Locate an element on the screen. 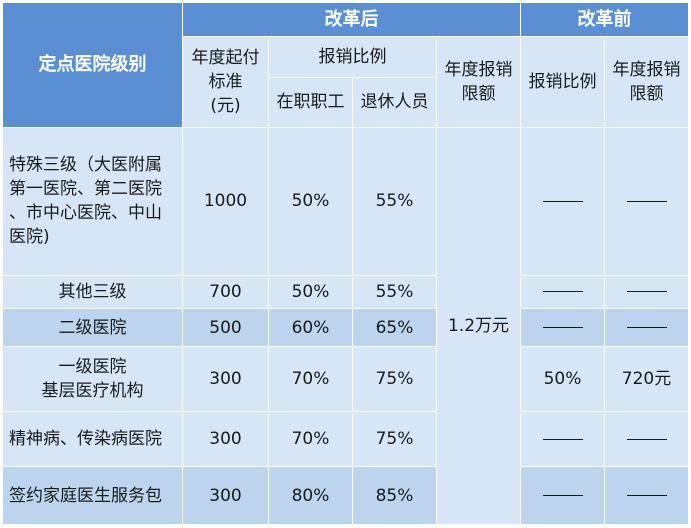  before-limit-header: 年度报销 限额 is located at coordinates (646, 82).